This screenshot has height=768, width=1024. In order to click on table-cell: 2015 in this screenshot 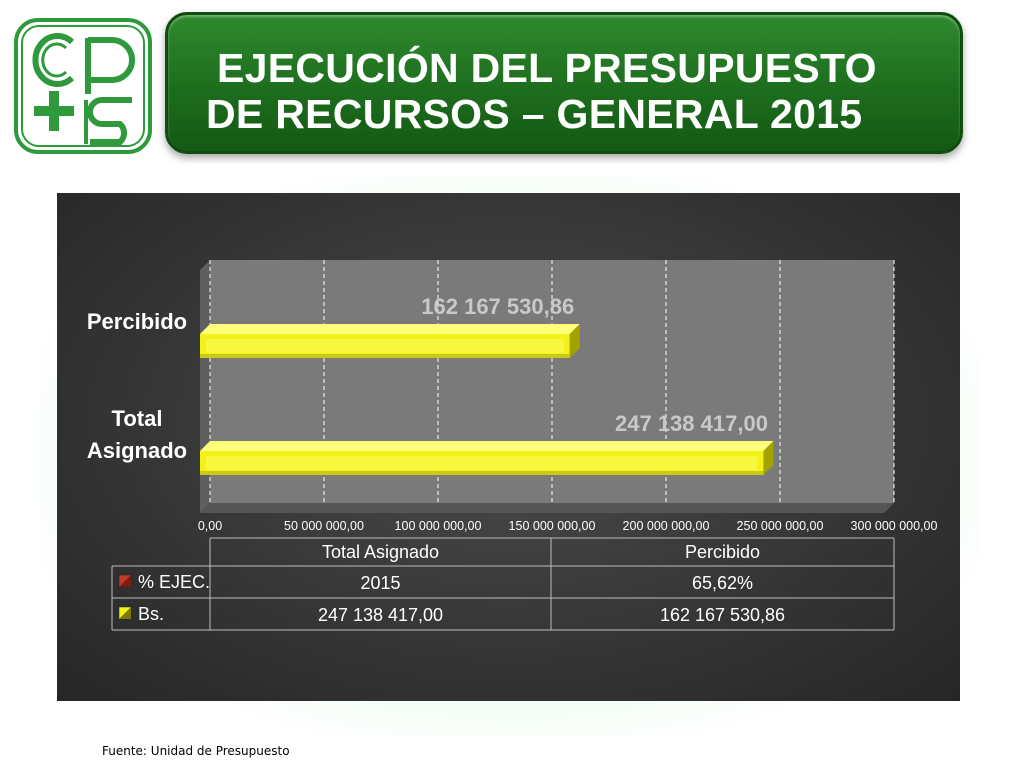, I will do `click(380, 583)`.